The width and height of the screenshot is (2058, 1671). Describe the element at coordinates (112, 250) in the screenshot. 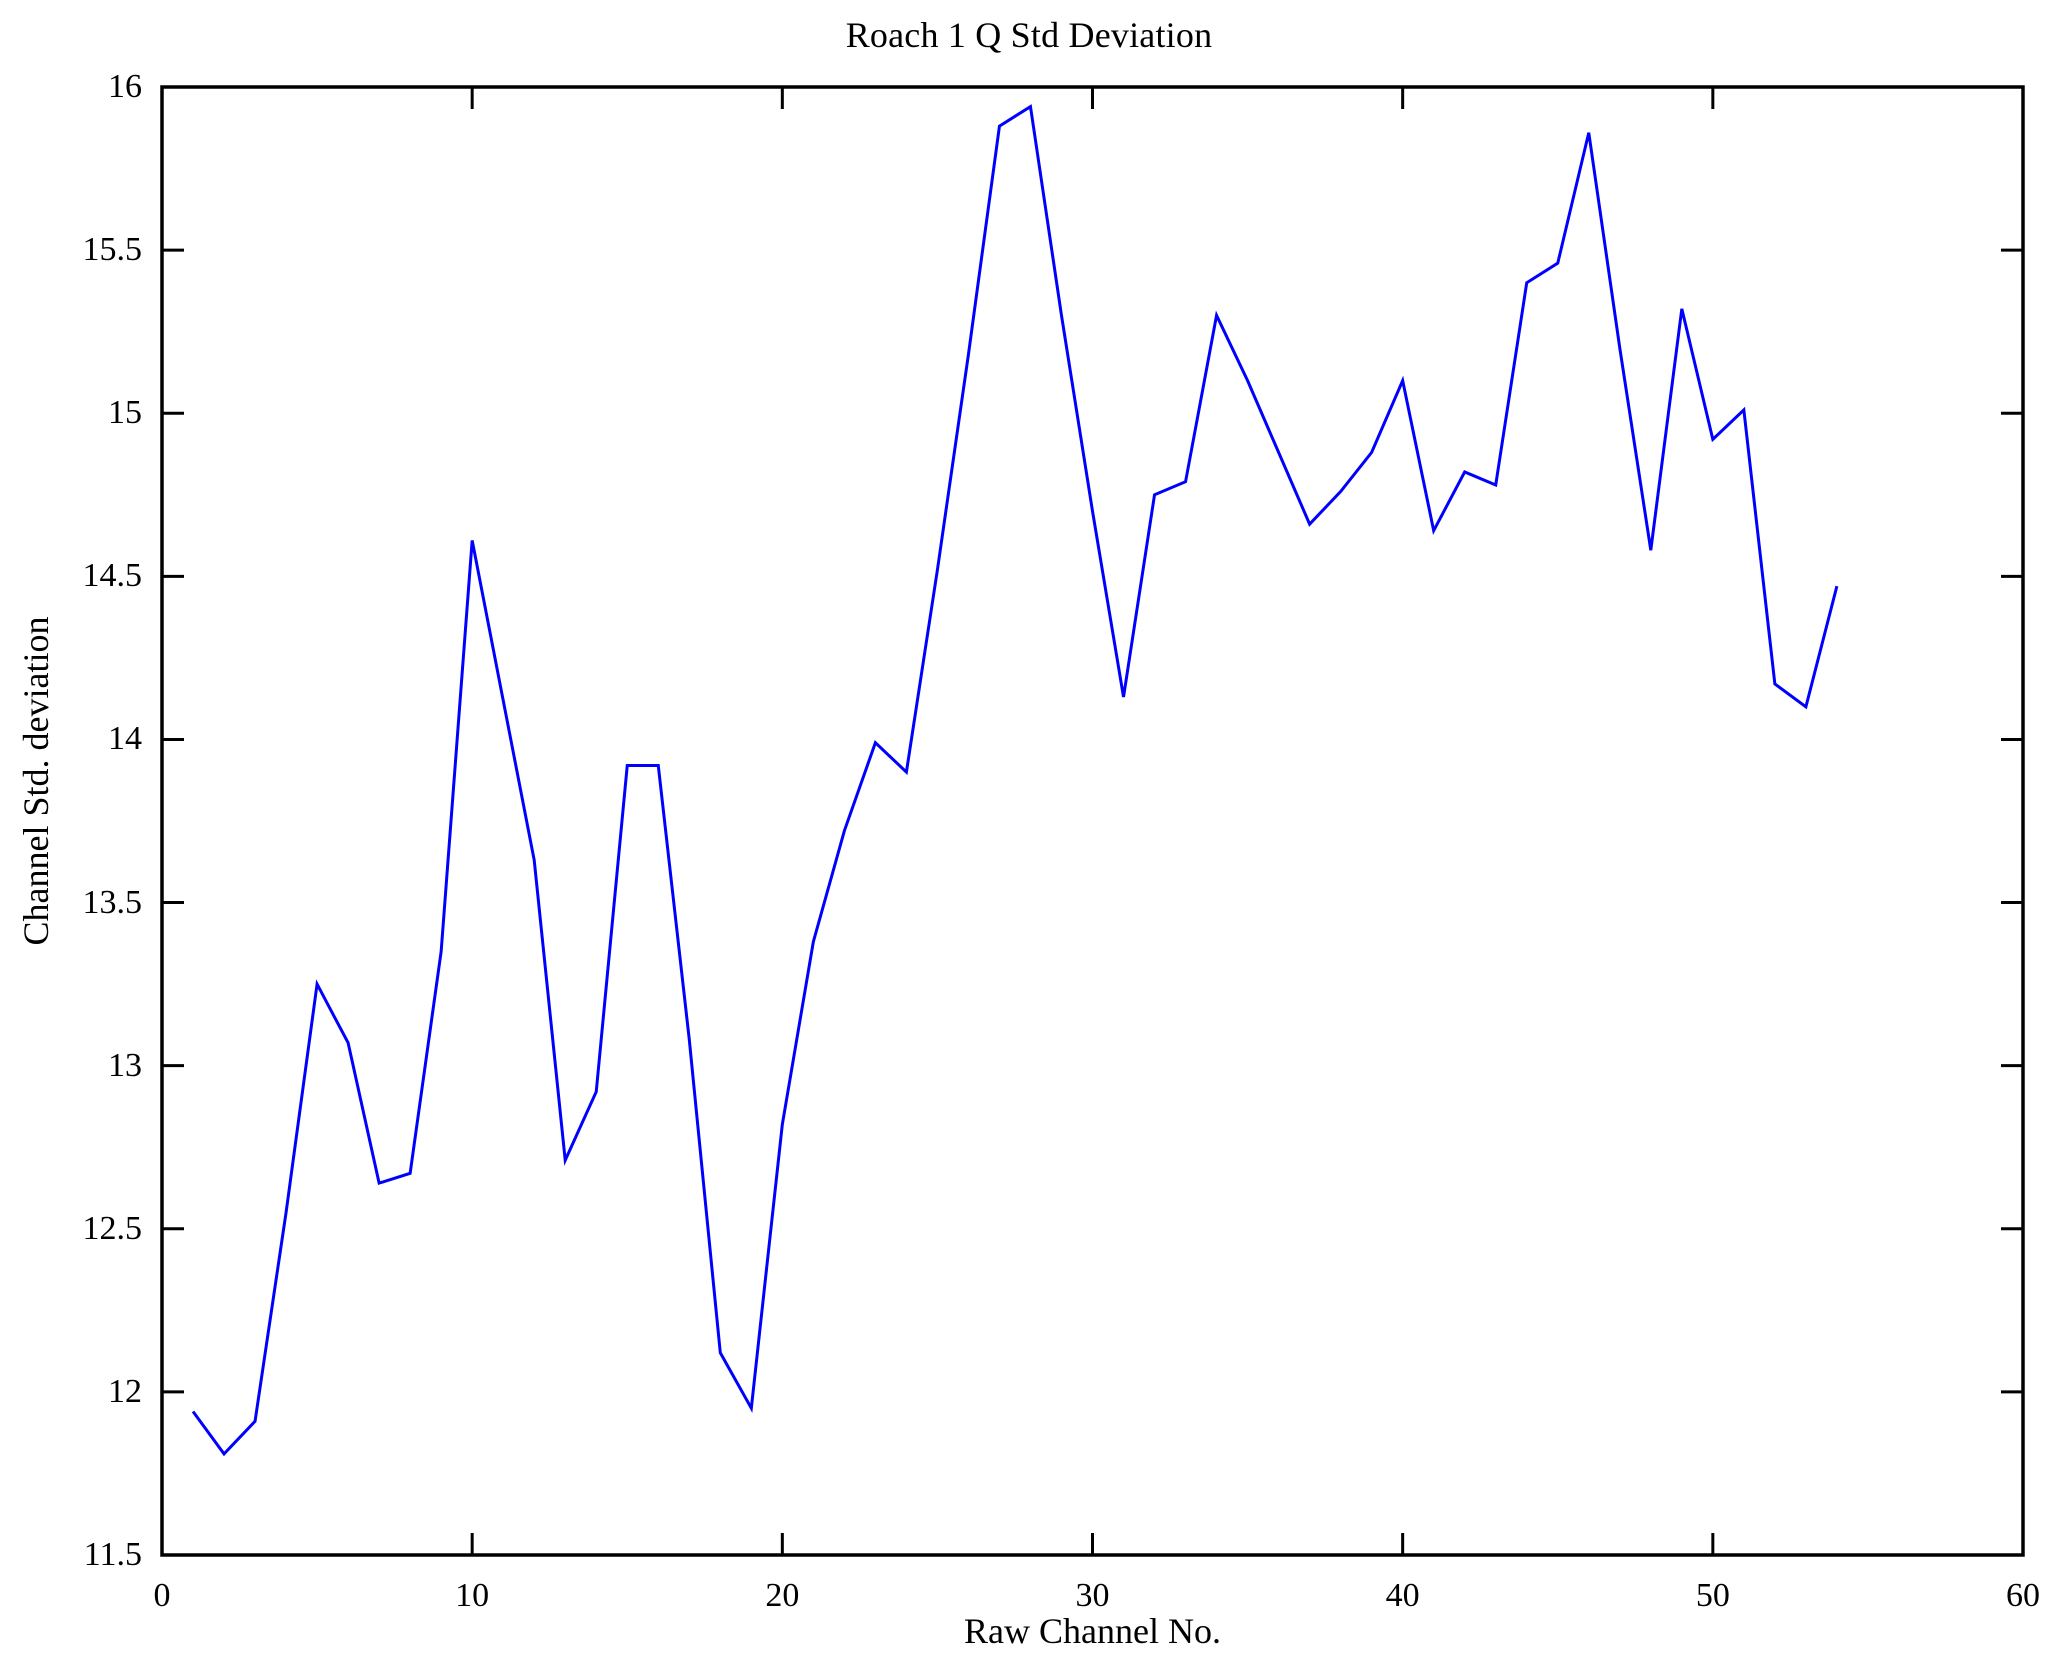

I see `y-tick-label: 15.5` at that location.